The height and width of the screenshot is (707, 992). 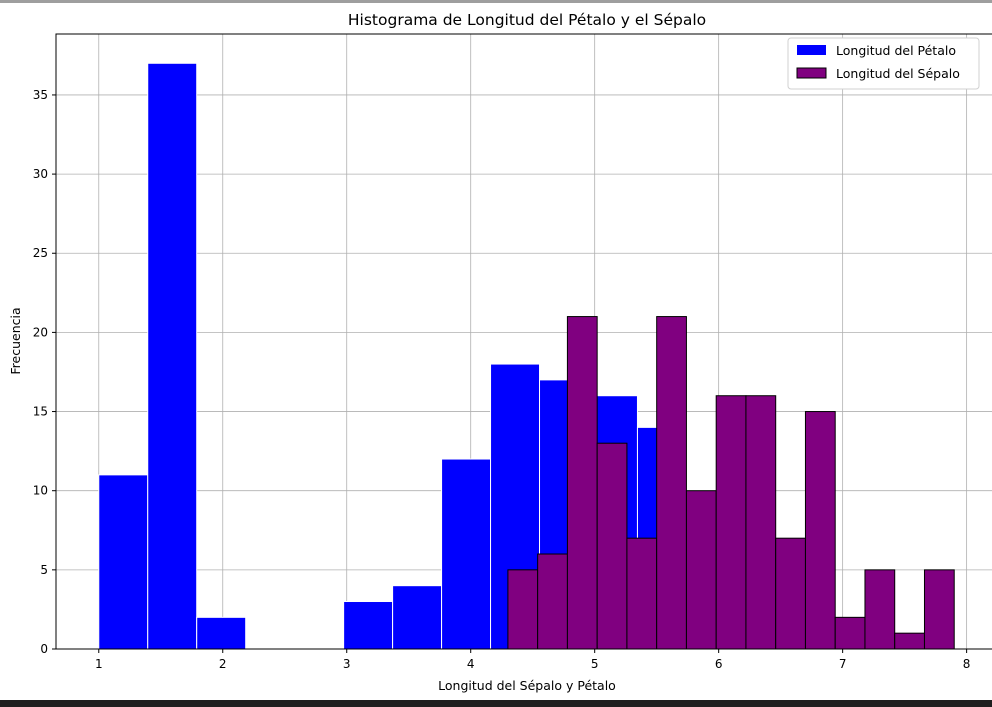 What do you see at coordinates (471, 664) in the screenshot?
I see `x-tick-label: 4` at bounding box center [471, 664].